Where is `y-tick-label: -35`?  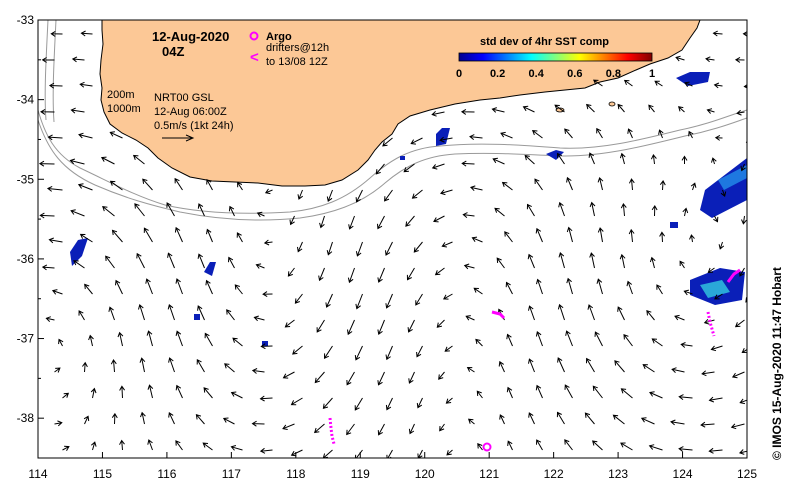
y-tick-label: -35 is located at coordinates (26, 179).